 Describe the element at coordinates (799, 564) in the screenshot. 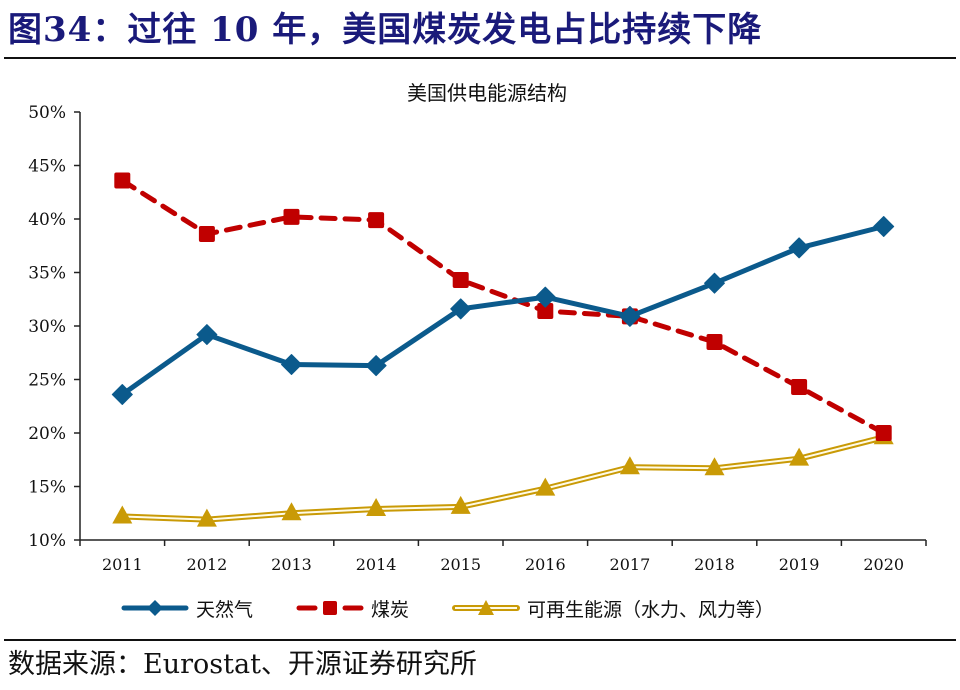

I see `x-tick-label: 2019` at that location.